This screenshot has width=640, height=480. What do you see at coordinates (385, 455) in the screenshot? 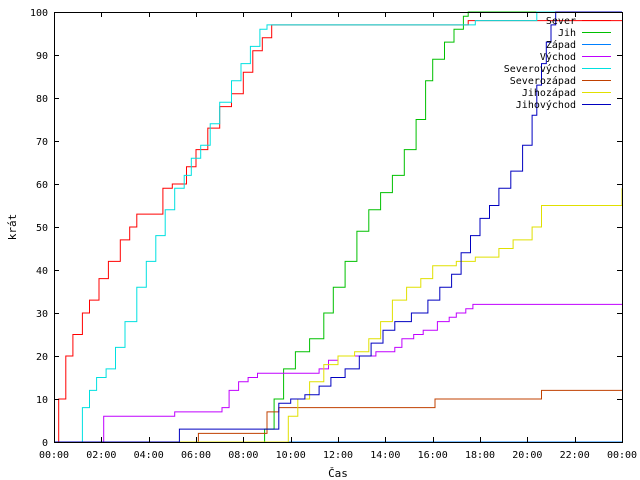
I see `x-tick-label: 14:00` at bounding box center [385, 455].